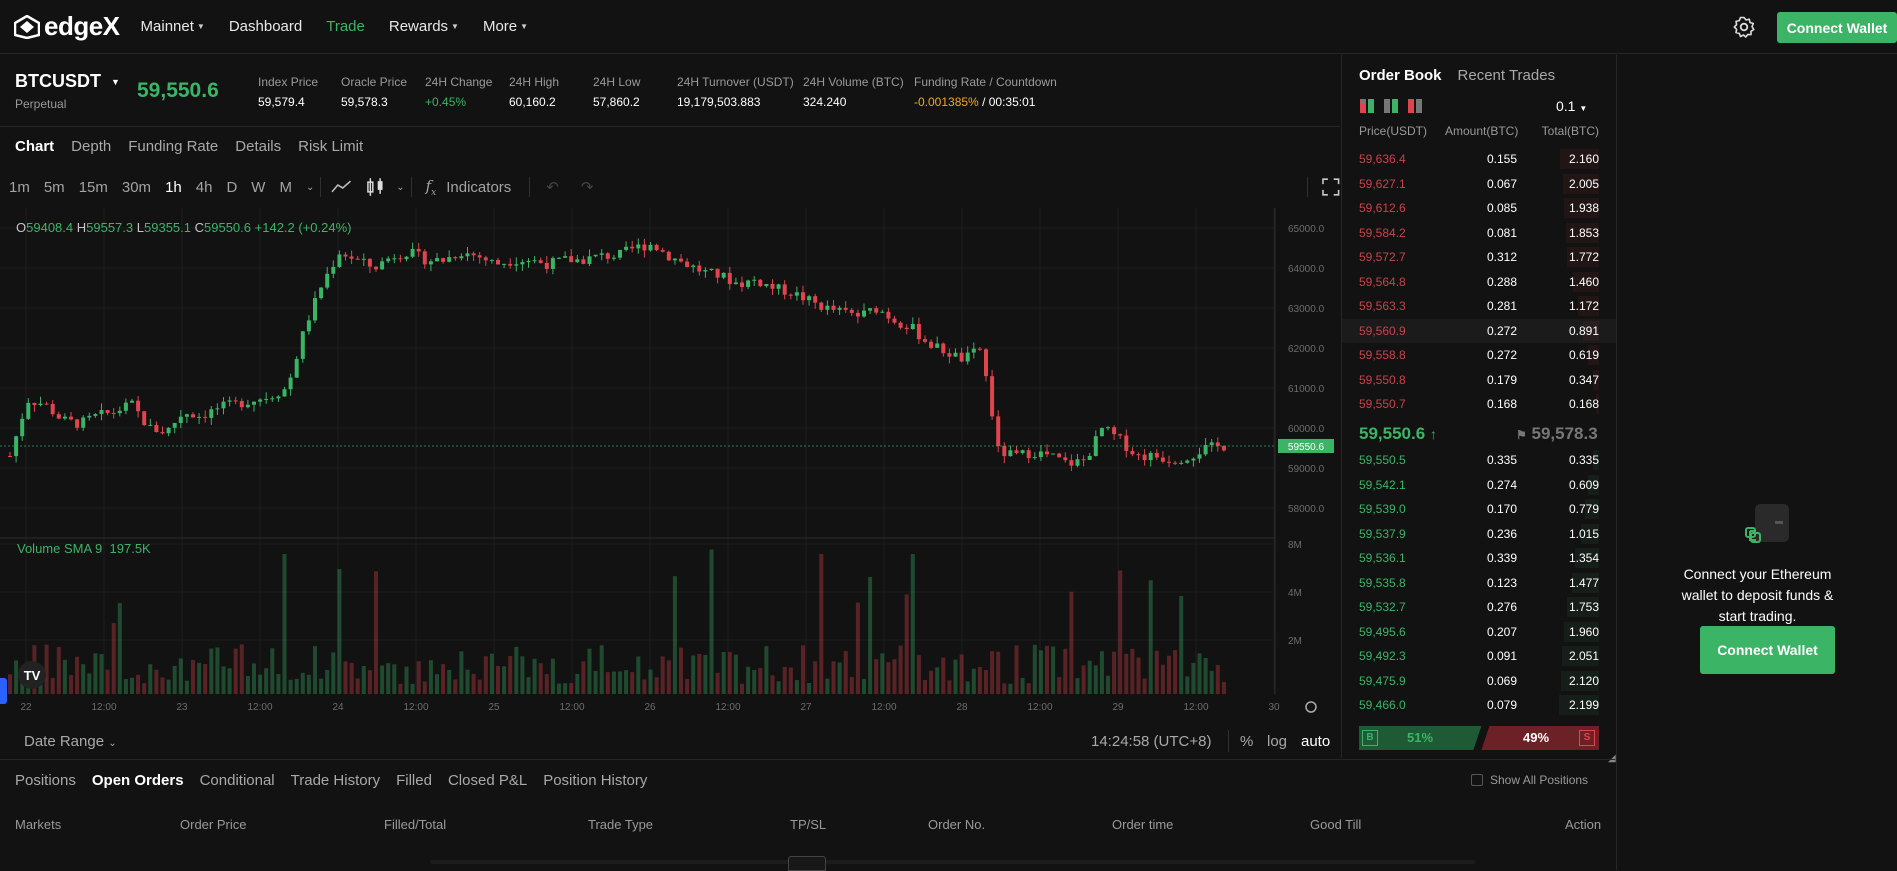 This screenshot has width=1897, height=871. What do you see at coordinates (345, 26) in the screenshot?
I see `nav-trade: Trade` at bounding box center [345, 26].